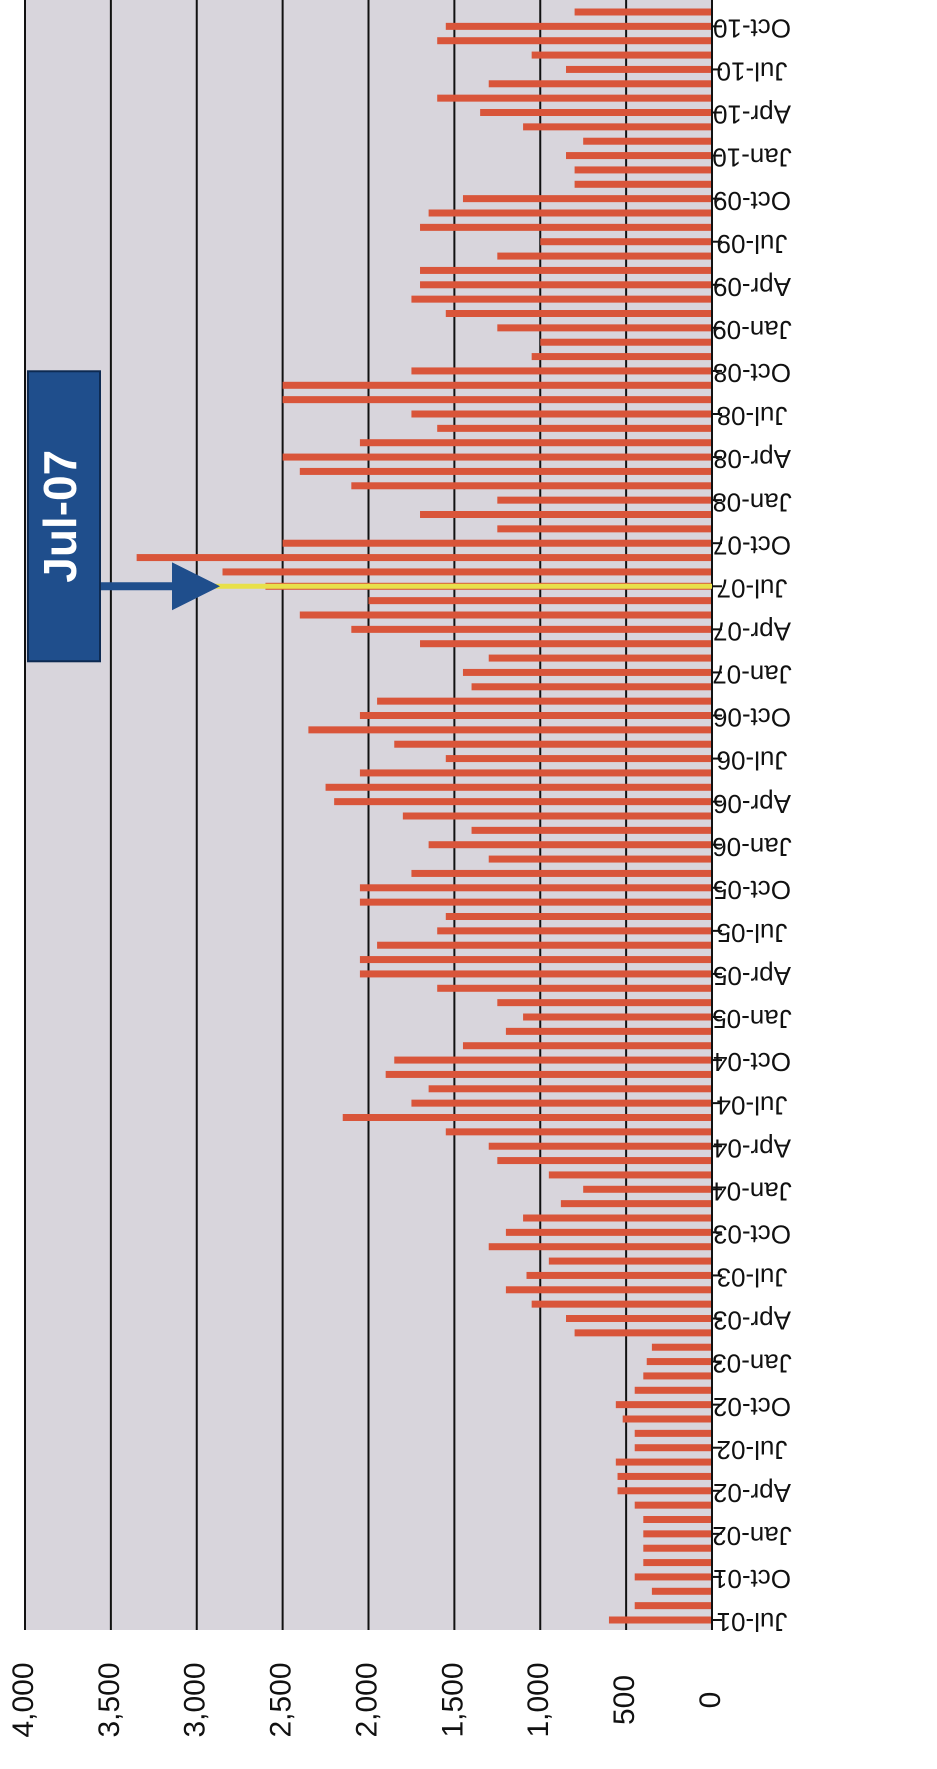 The image size is (937, 1769). What do you see at coordinates (752, 416) in the screenshot?
I see `x-tick-label: Jul-08` at bounding box center [752, 416].